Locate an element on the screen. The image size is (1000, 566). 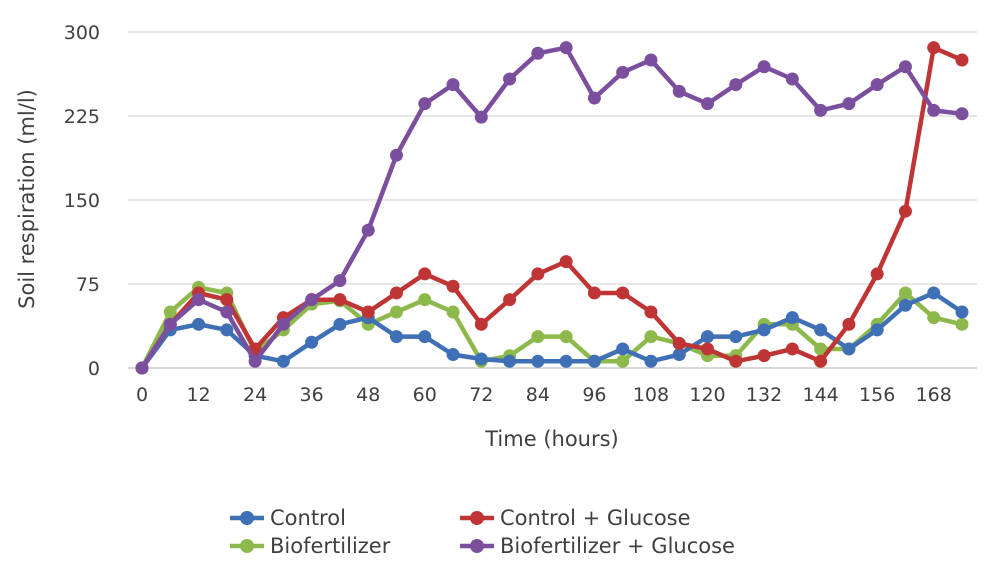
y-tick-label: 0 is located at coordinates (94, 369).